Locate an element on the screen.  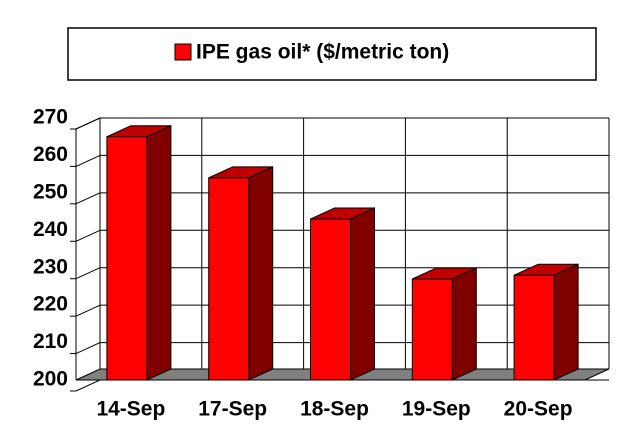
y-tick-label: 270 is located at coordinates (50, 117).